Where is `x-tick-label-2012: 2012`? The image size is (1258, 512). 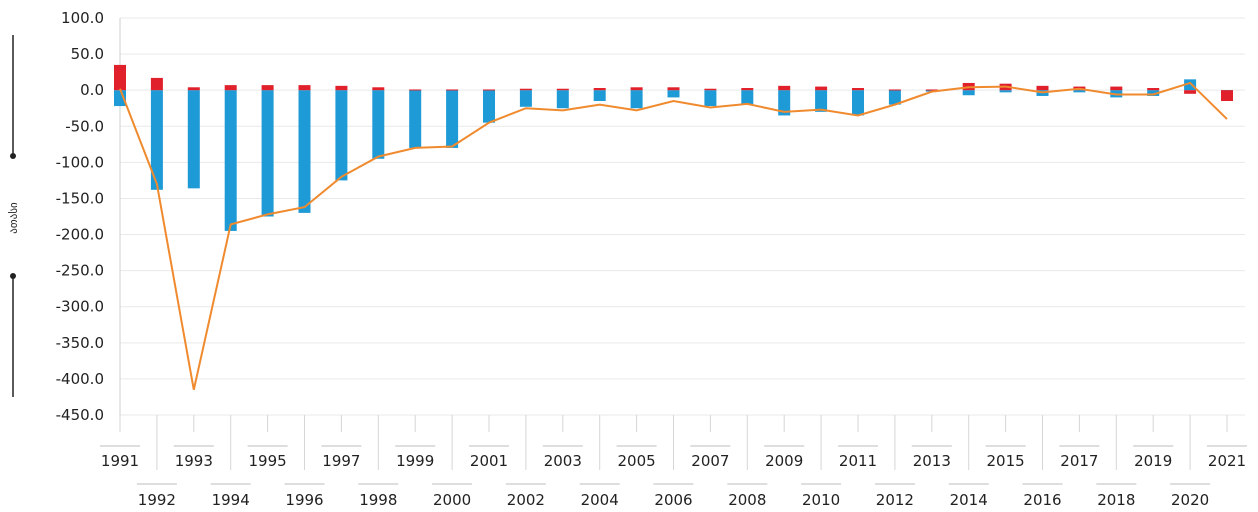 x-tick-label-2012: 2012 is located at coordinates (895, 500).